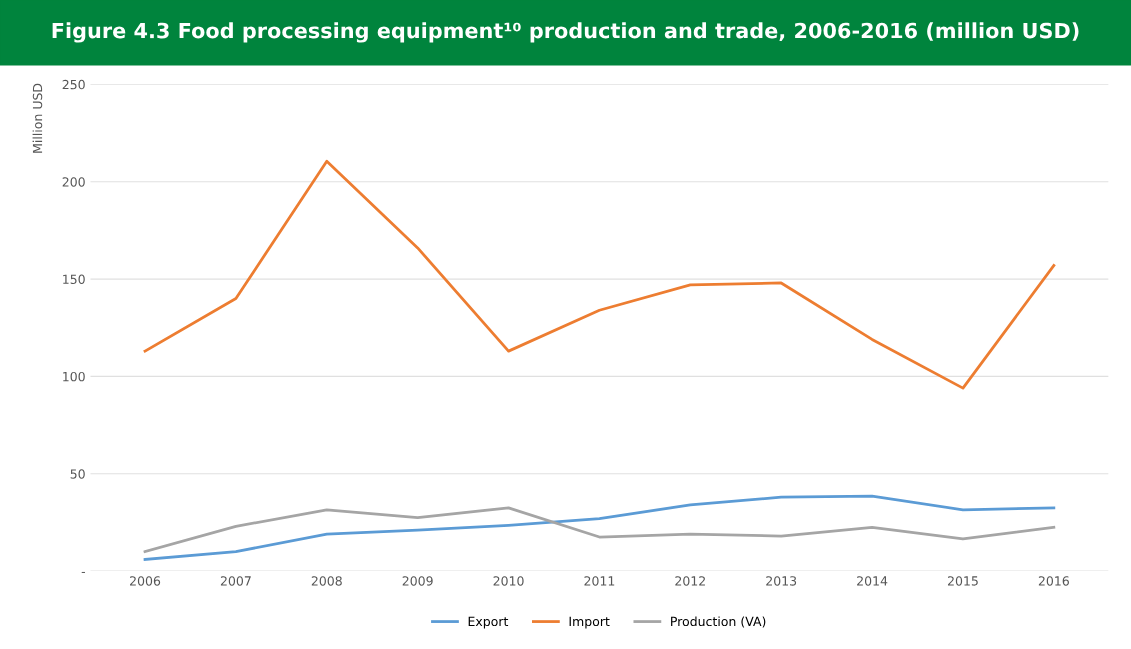  Describe the element at coordinates (235, 581) in the screenshot. I see `x-tick-label: 2007` at that location.